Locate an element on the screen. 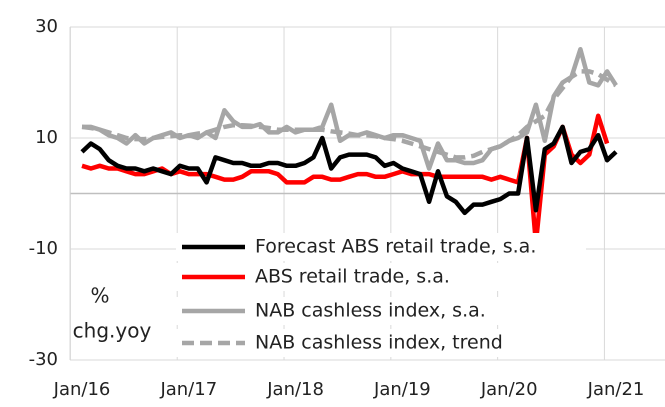 Image resolution: width=665 pixels, height=407 pixels. y-tick-label: -30 is located at coordinates (43, 359).